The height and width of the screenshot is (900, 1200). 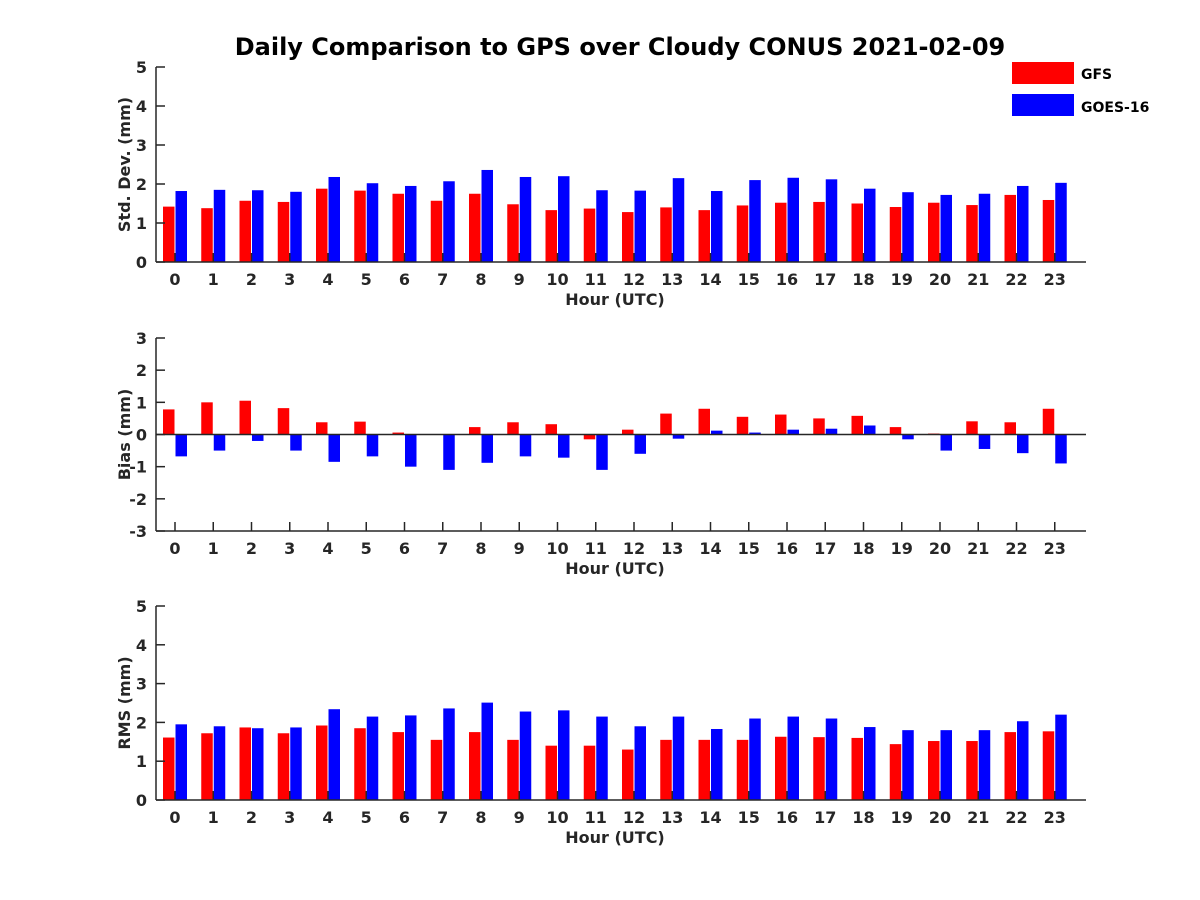 I want to click on x-tick-label: 5, so click(x=366, y=279).